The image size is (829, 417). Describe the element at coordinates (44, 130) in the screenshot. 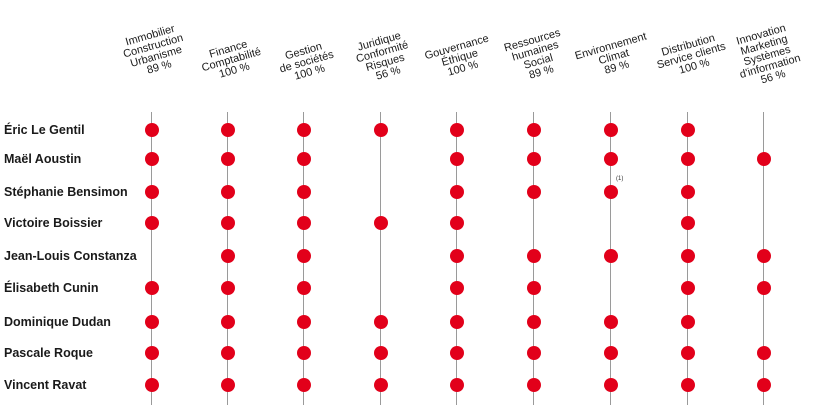

I see `member-name: Éric Le Gentil` at that location.